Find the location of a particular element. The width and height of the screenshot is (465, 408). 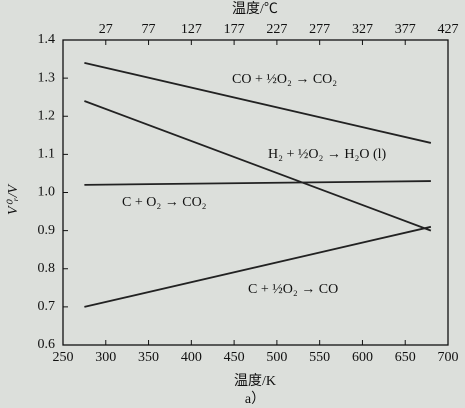

x2-tick-label: 27 is located at coordinates (106, 29).